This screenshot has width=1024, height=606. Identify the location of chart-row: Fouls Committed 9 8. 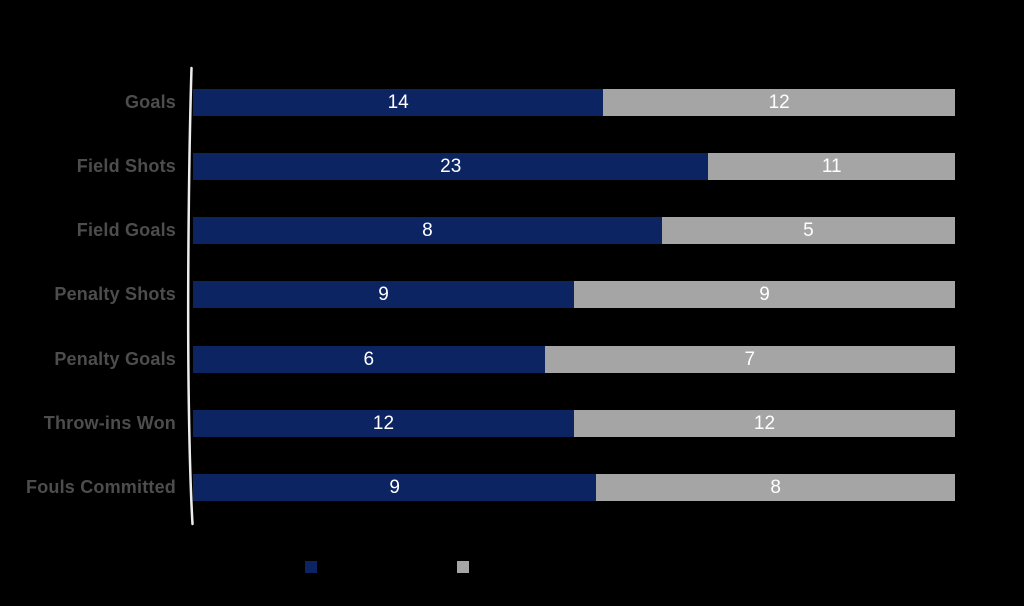
(512, 487).